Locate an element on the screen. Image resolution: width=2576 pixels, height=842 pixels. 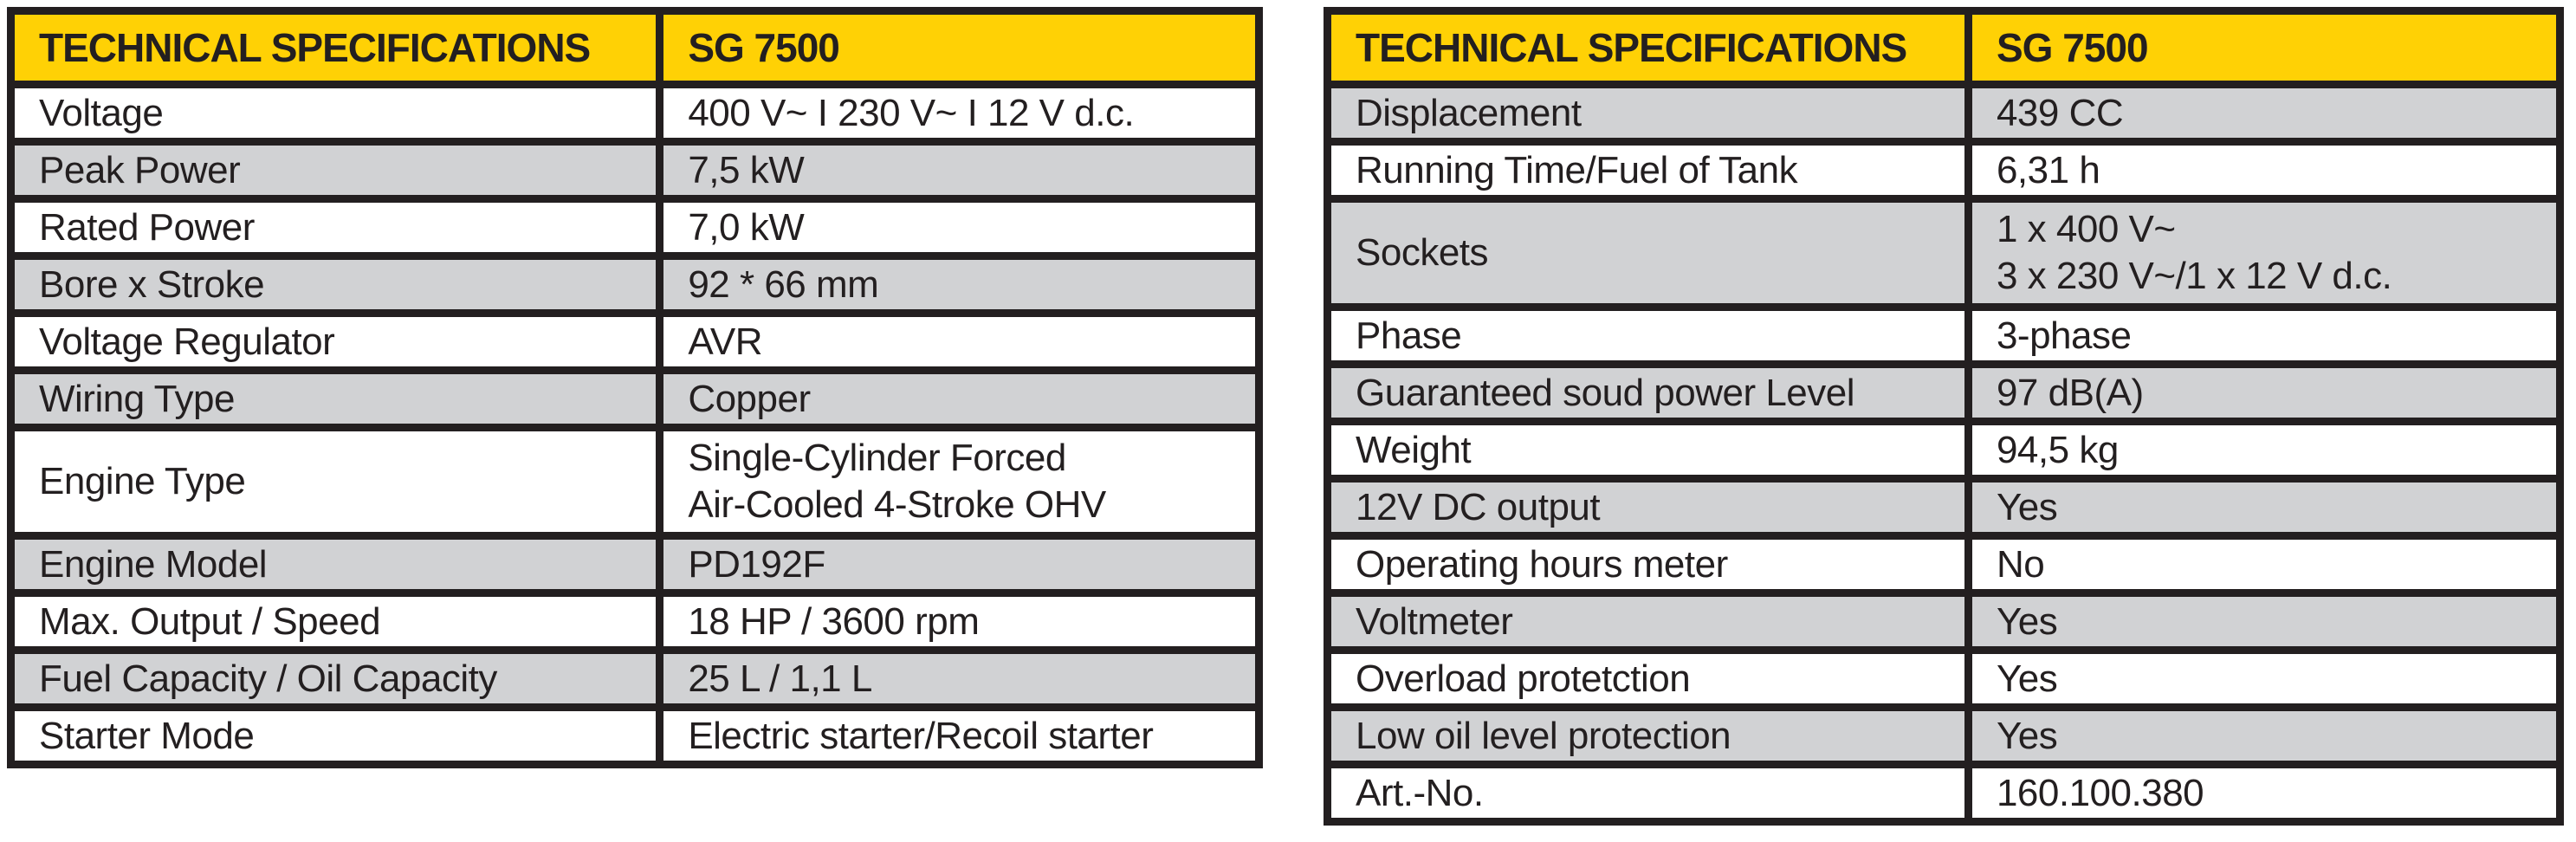
spec-label-cell: Voltage Regulator is located at coordinates (335, 341).